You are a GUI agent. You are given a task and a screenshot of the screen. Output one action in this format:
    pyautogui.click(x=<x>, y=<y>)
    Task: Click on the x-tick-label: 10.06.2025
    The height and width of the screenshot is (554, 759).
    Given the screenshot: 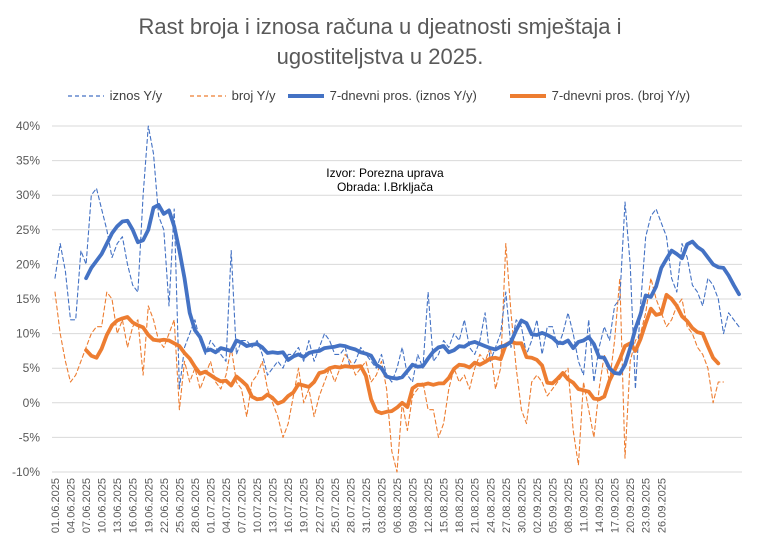 What is the action you would take?
    pyautogui.click(x=103, y=505)
    